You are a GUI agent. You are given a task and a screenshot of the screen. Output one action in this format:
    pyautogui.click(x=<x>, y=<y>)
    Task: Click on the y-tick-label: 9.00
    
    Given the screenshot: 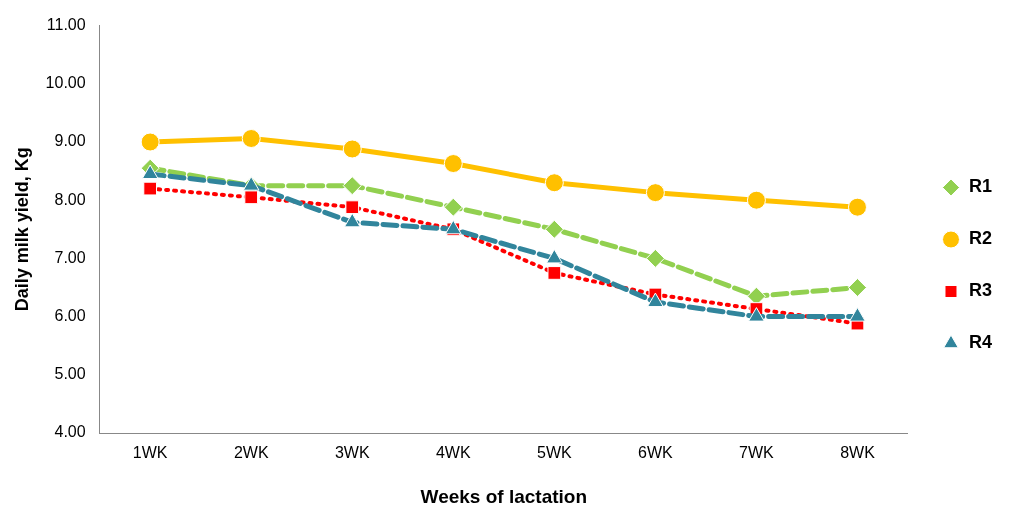 What is the action you would take?
    pyautogui.click(x=70, y=141)
    